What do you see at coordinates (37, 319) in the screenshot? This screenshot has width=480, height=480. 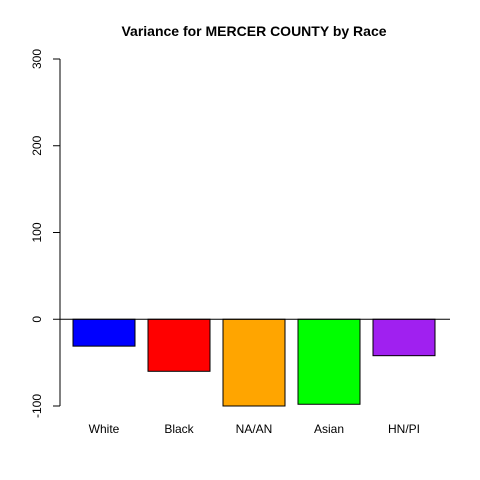 I see `y-tick-label: 0` at bounding box center [37, 319].